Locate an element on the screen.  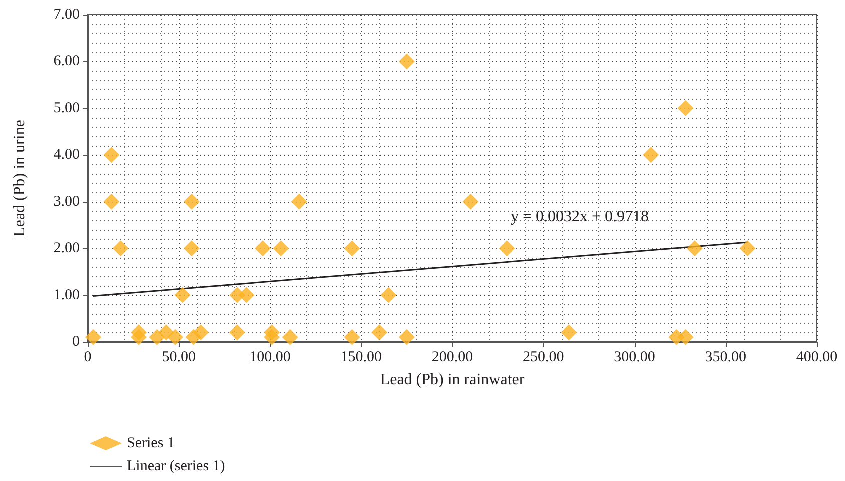
x-tick-label: 150.00 is located at coordinates (361, 358).